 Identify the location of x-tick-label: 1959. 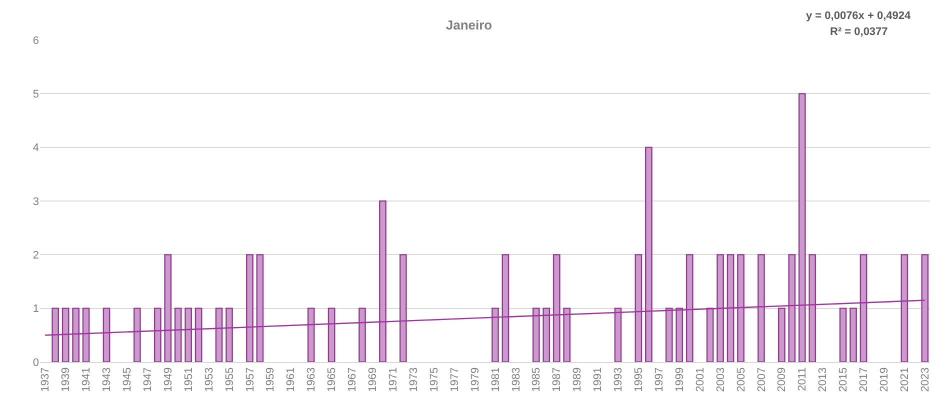
(270, 379).